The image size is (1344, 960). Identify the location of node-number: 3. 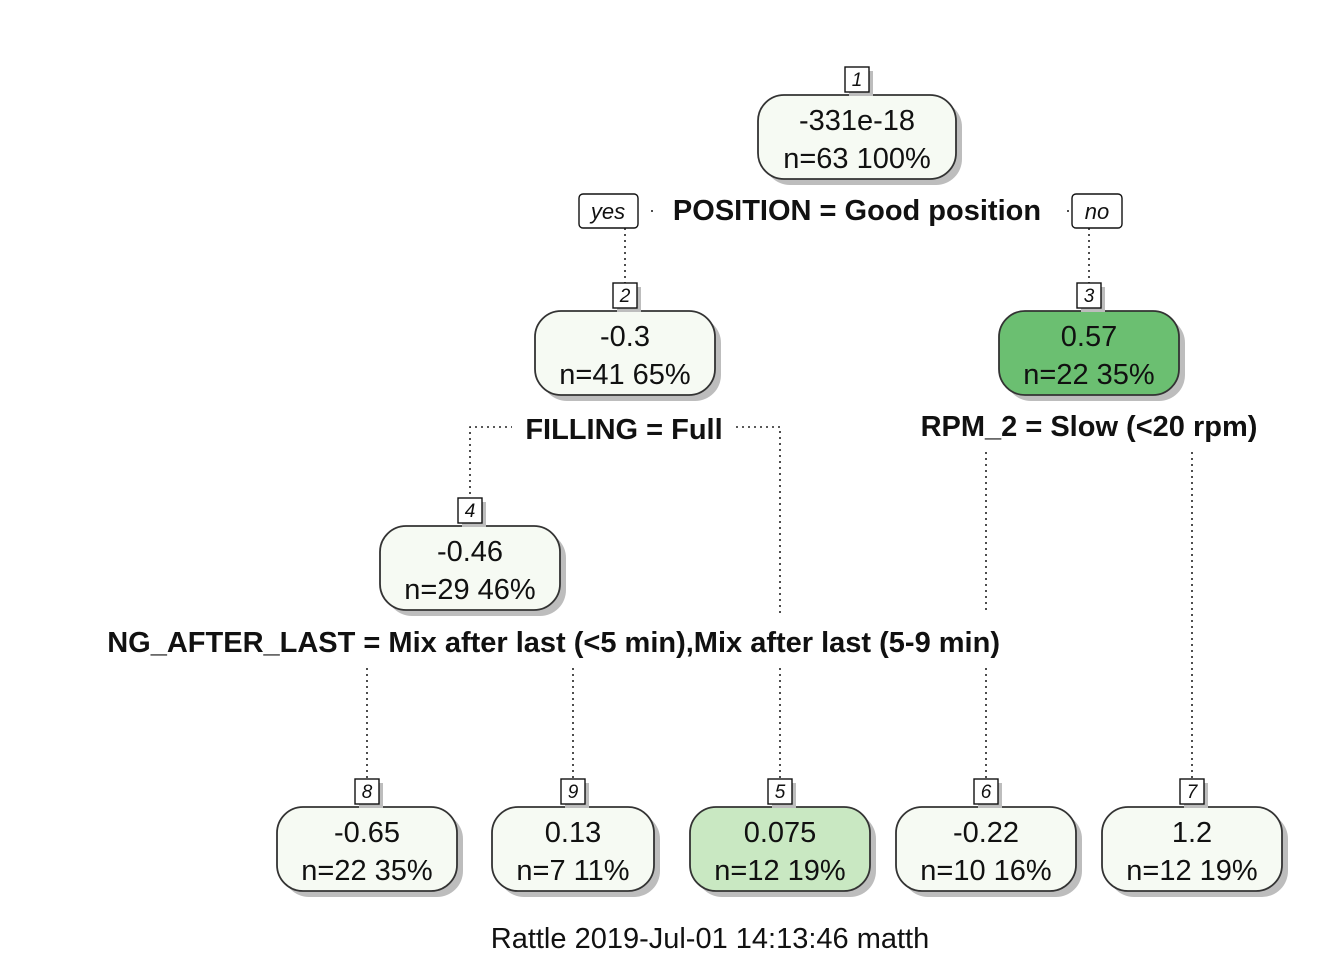
(1089, 296).